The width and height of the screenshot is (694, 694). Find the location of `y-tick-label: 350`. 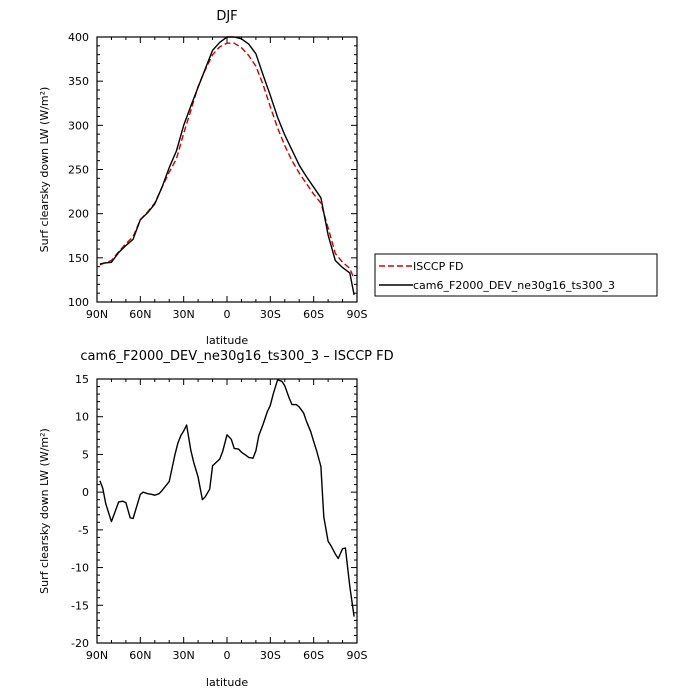

y-tick-label: 350 is located at coordinates (78, 81).